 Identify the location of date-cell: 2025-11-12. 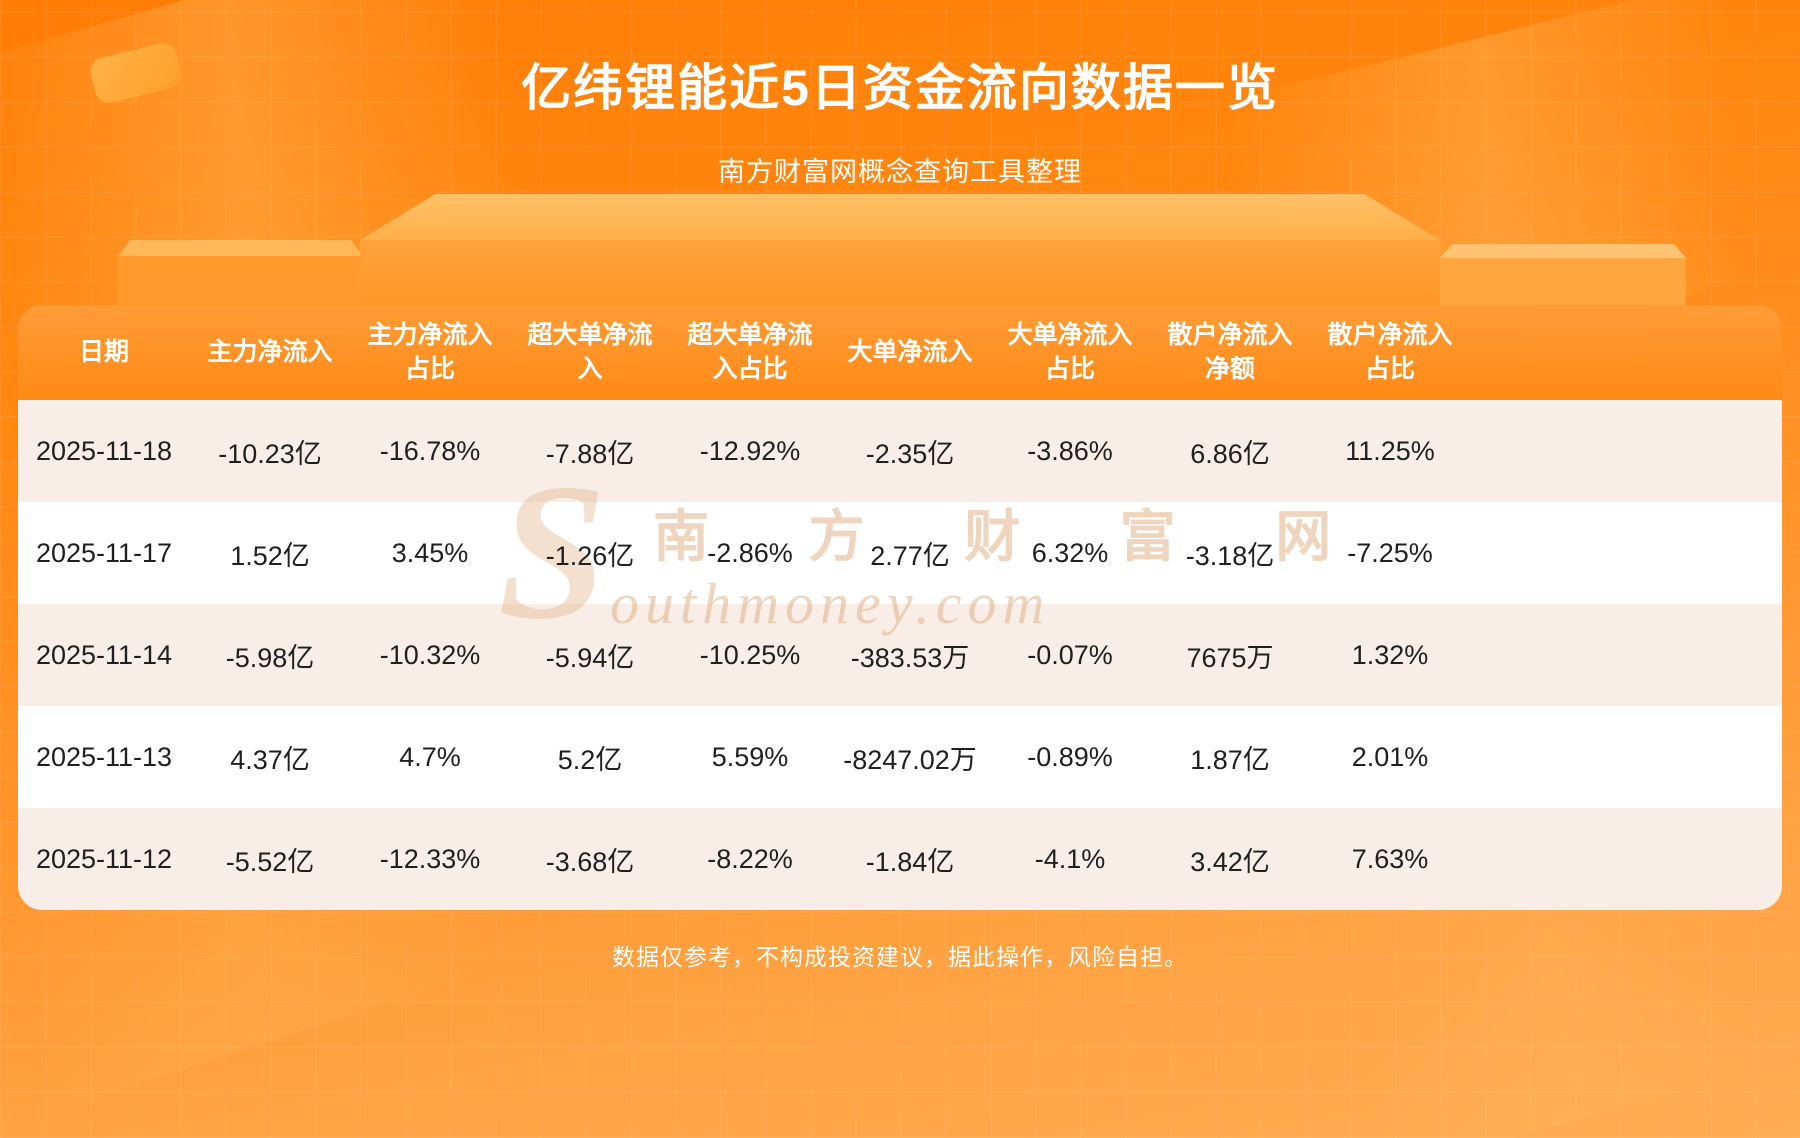
(104, 858).